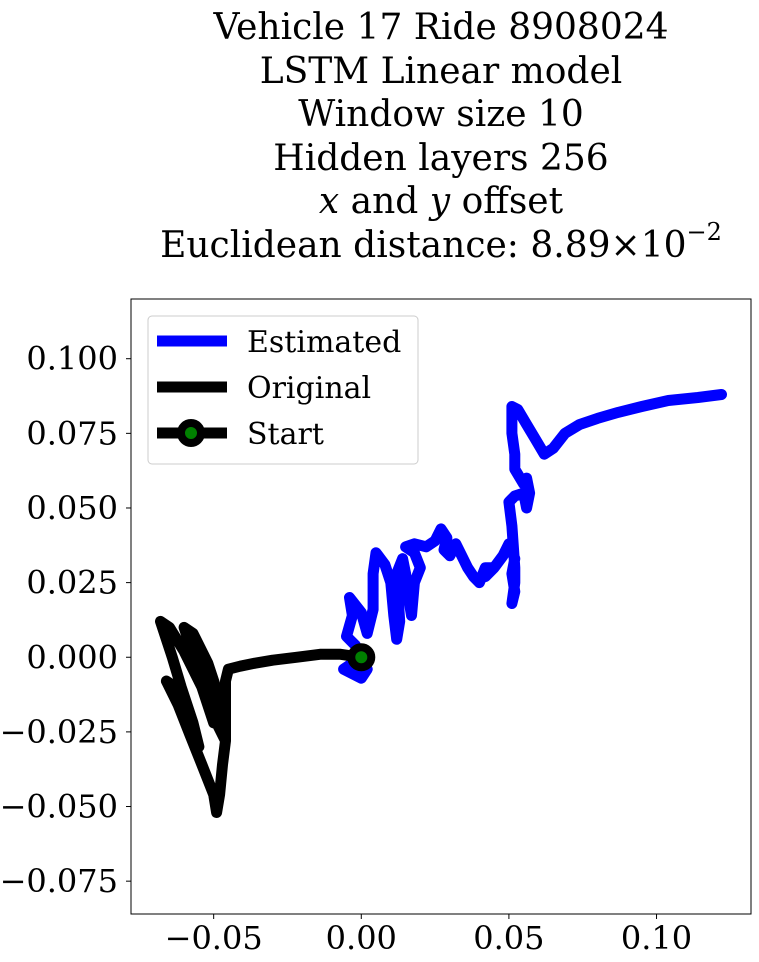  What do you see at coordinates (704, 231) in the screenshot?
I see `title-exponent: −2` at bounding box center [704, 231].